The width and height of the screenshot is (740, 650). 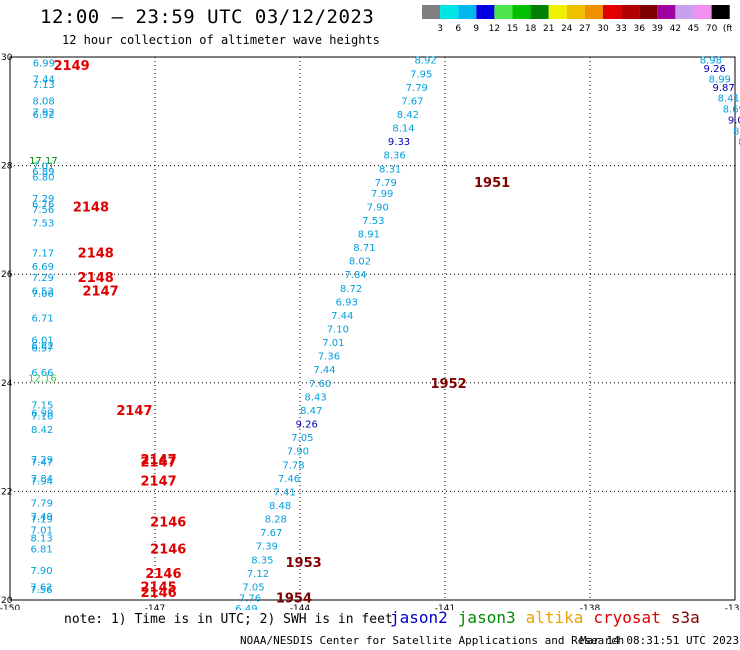 I want to click on chart-title: 12:00 — 23:59 UTC 03/12/2023, so click(x=207, y=17).